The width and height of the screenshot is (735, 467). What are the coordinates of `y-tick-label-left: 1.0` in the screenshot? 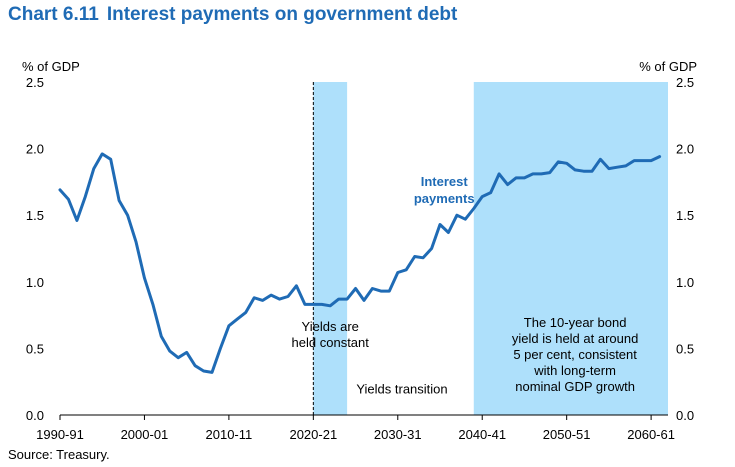 It's located at (35, 282).